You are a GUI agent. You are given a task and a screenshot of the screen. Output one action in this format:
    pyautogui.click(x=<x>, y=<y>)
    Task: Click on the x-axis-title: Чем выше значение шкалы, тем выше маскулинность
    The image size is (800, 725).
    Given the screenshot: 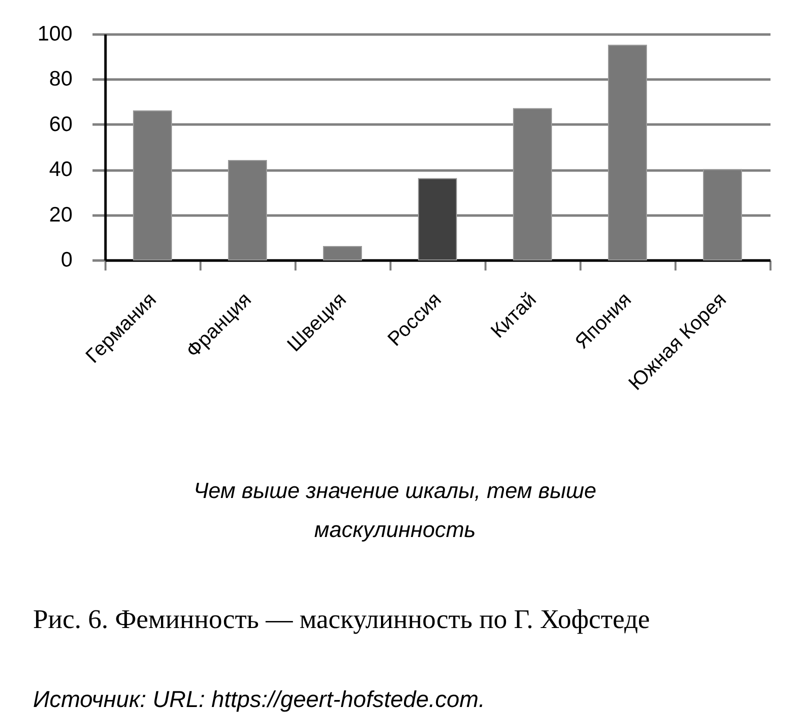 What is the action you would take?
    pyautogui.click(x=395, y=510)
    